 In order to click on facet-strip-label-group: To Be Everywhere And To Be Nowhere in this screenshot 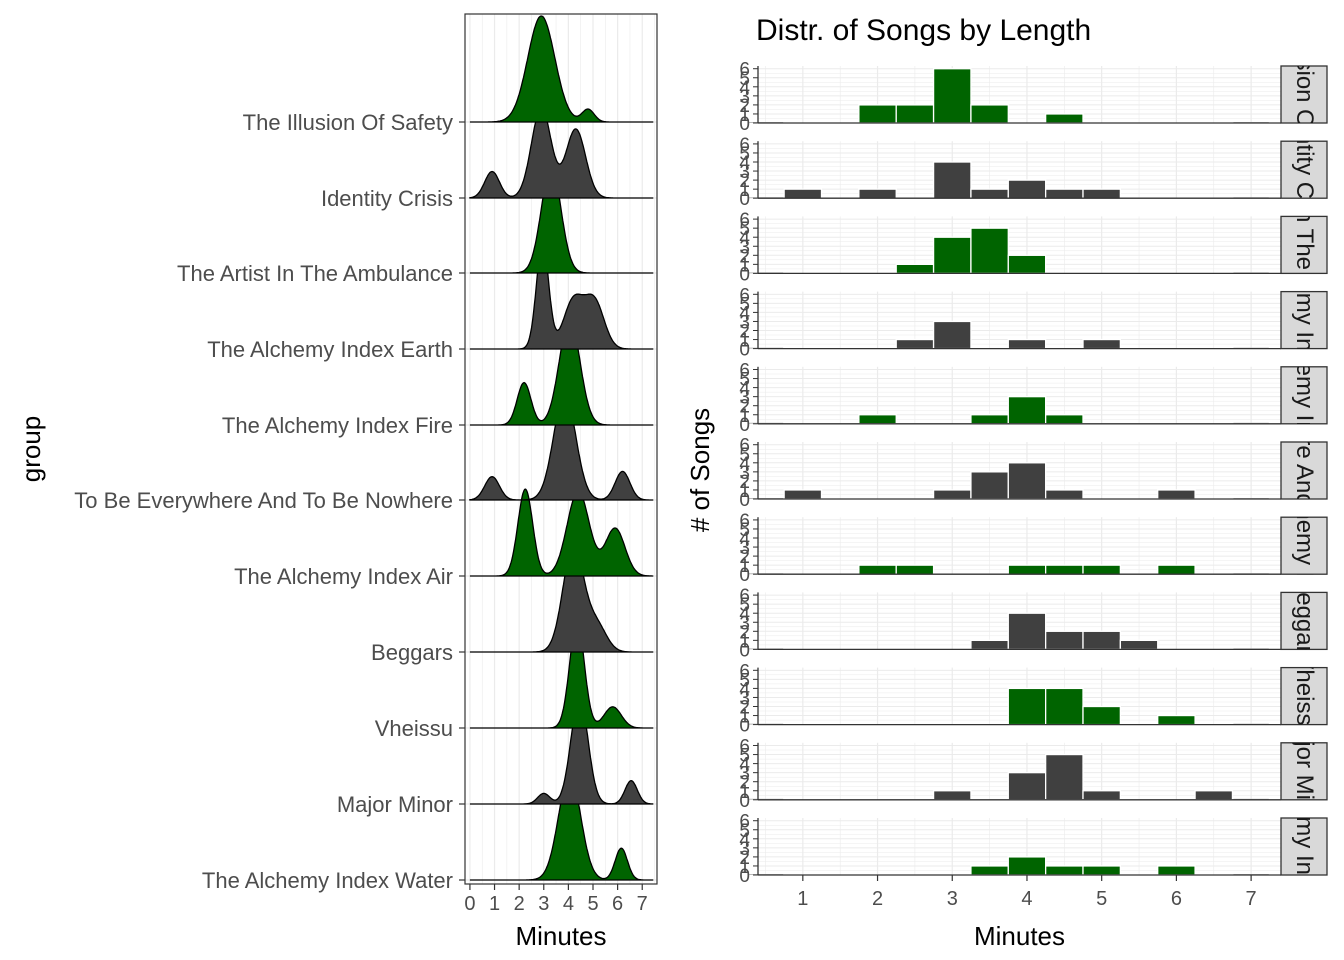, I will do `click(1304, 470)`.